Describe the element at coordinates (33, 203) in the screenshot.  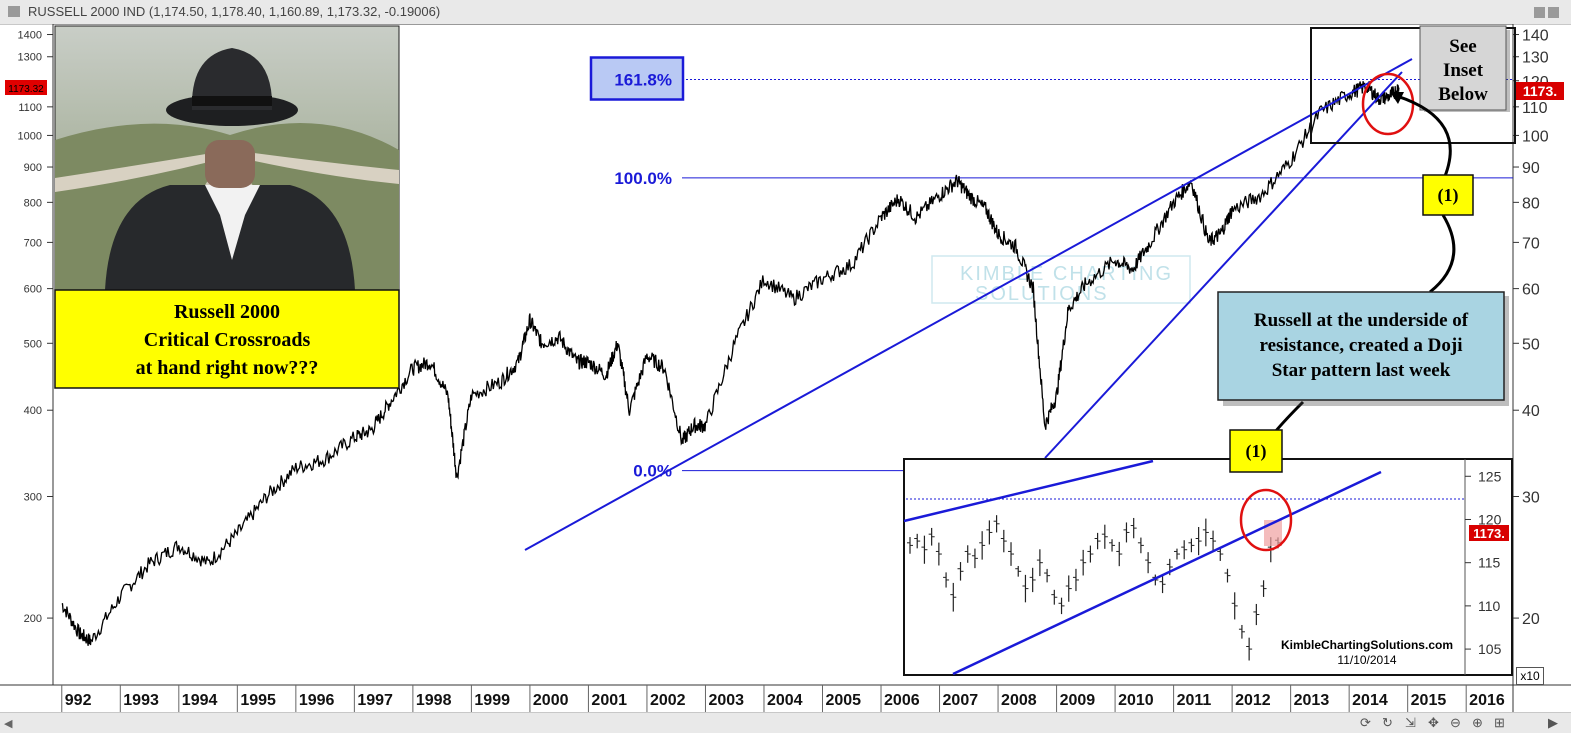
I see `left-tick-label: 800` at that location.